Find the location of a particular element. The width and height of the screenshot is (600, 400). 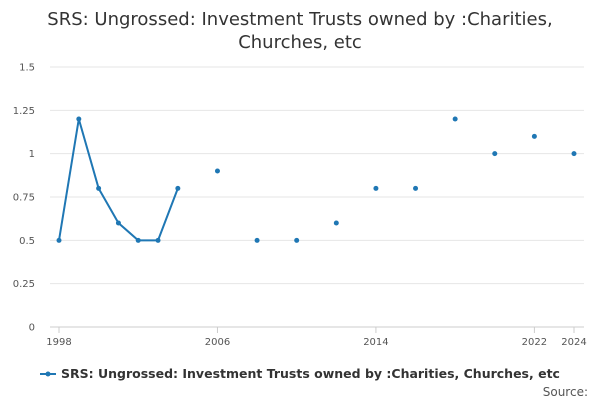

x-tick-label: 2024 is located at coordinates (573, 342).